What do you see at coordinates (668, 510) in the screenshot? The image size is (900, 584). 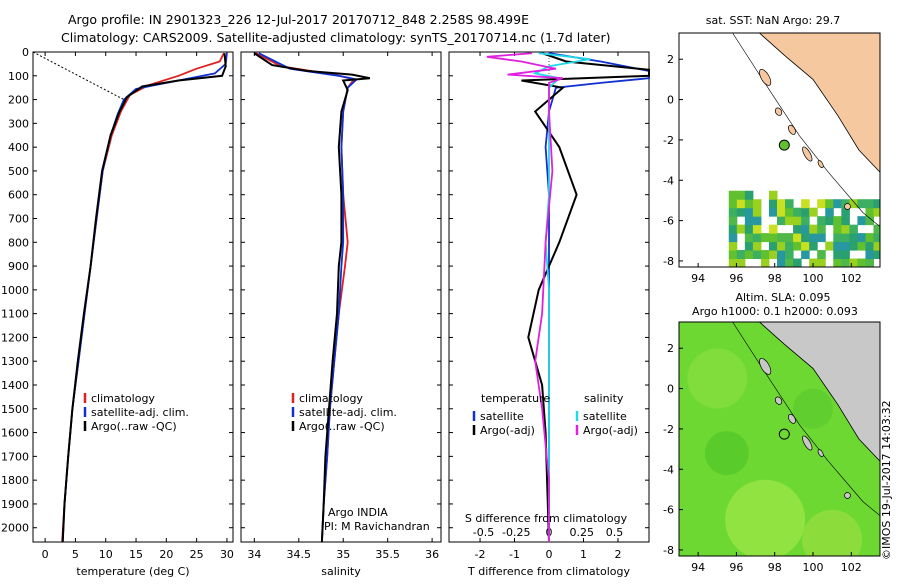 I see `map-y-tick-label: -6` at bounding box center [668, 510].